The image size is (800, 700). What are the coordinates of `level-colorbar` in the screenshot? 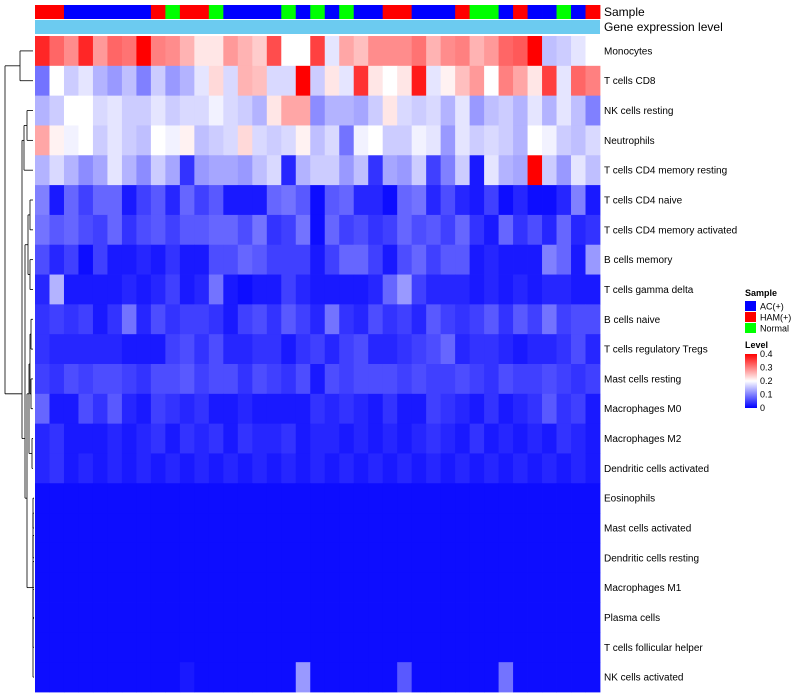 It's located at (751, 381).